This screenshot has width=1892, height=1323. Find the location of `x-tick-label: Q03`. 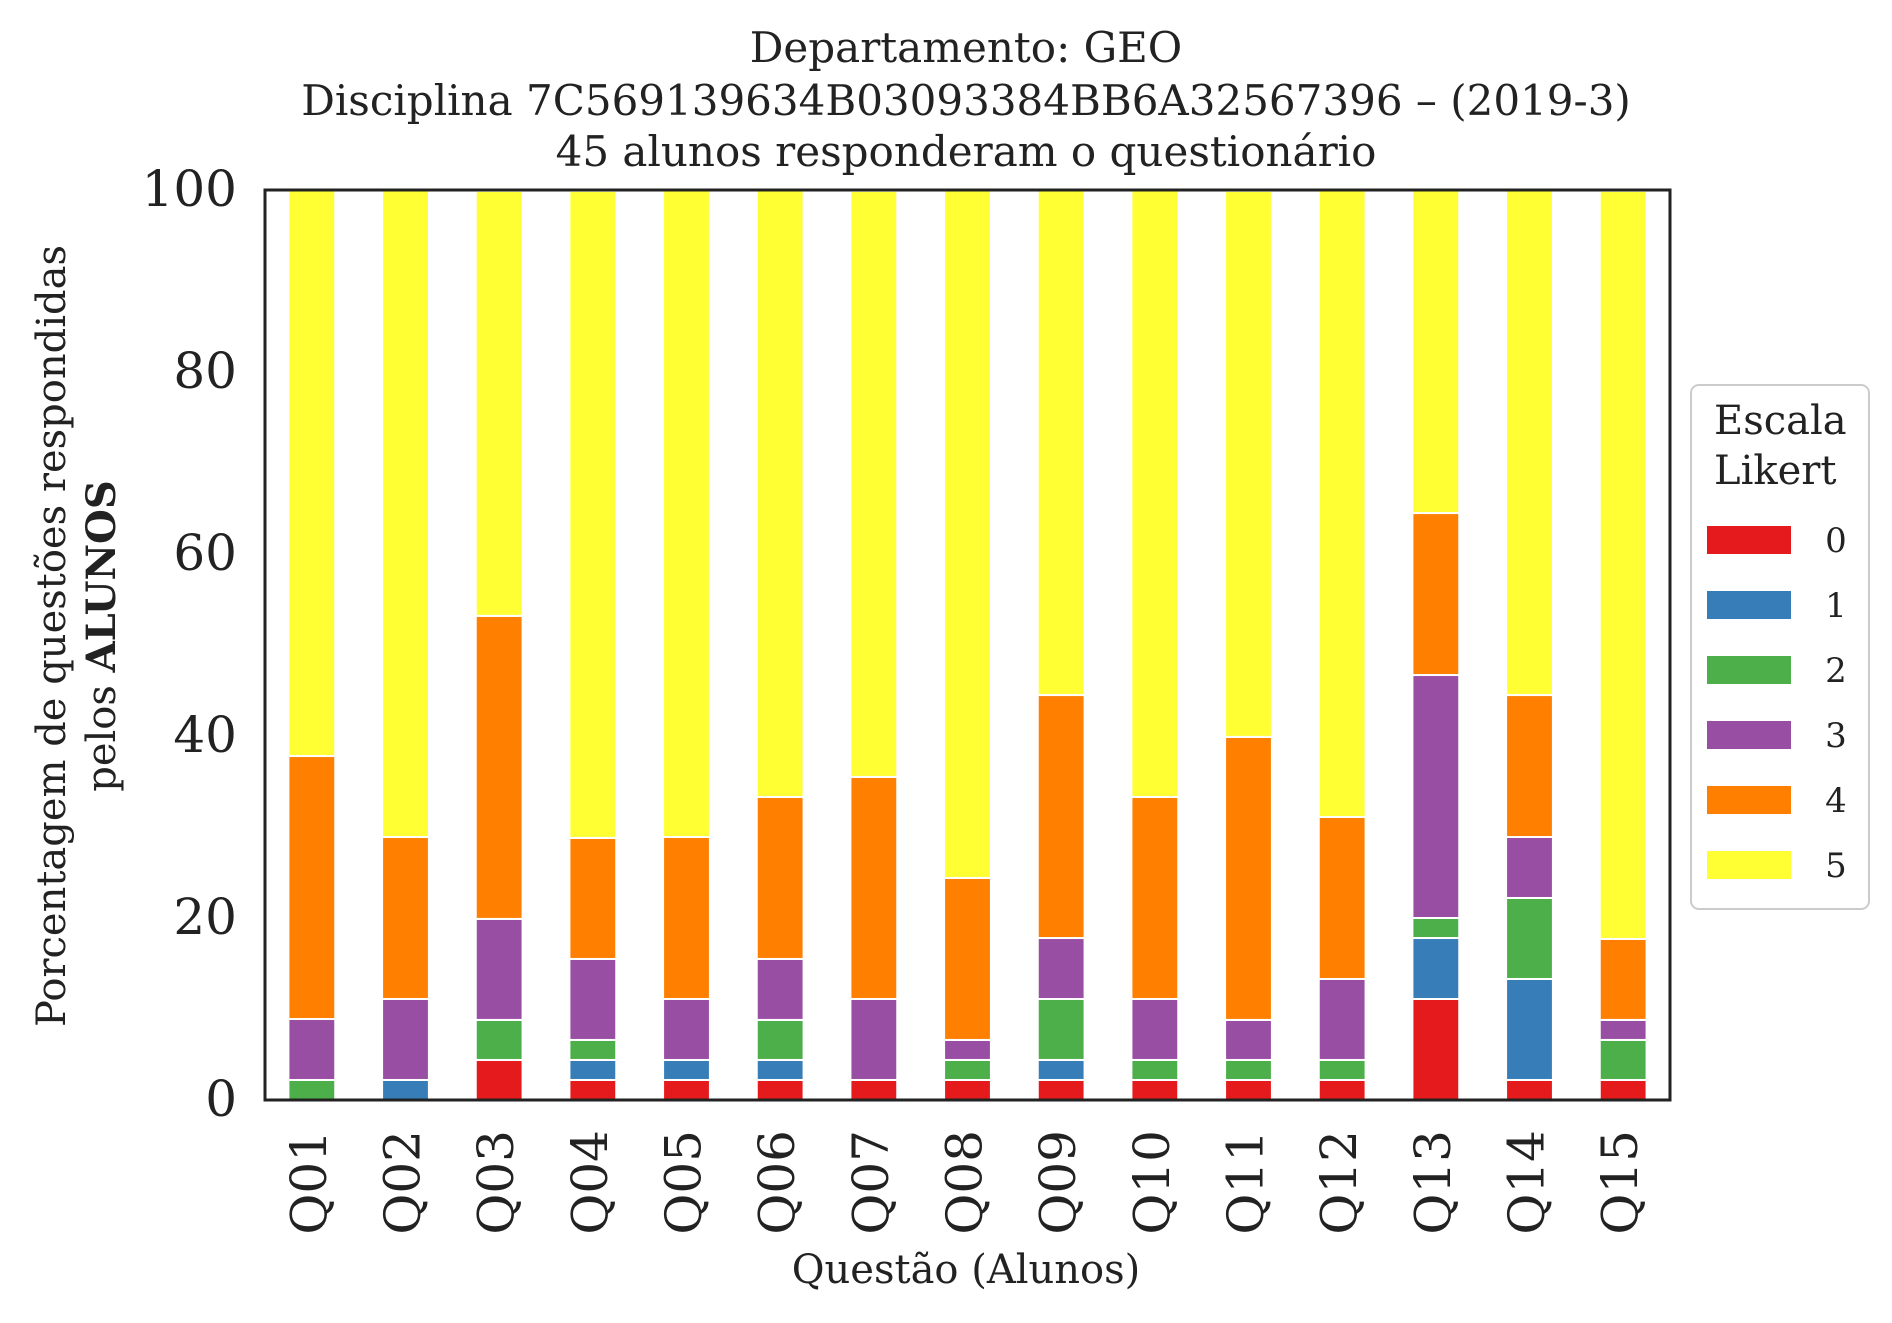

x-tick-label: Q03 is located at coordinates (496, 1182).